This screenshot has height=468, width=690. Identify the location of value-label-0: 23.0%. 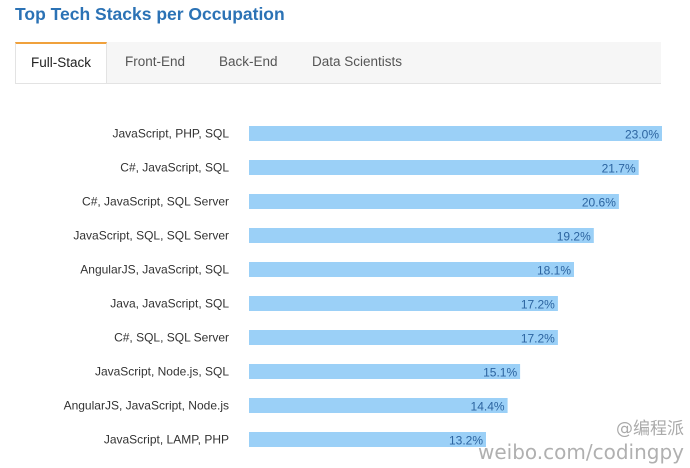
(642, 135).